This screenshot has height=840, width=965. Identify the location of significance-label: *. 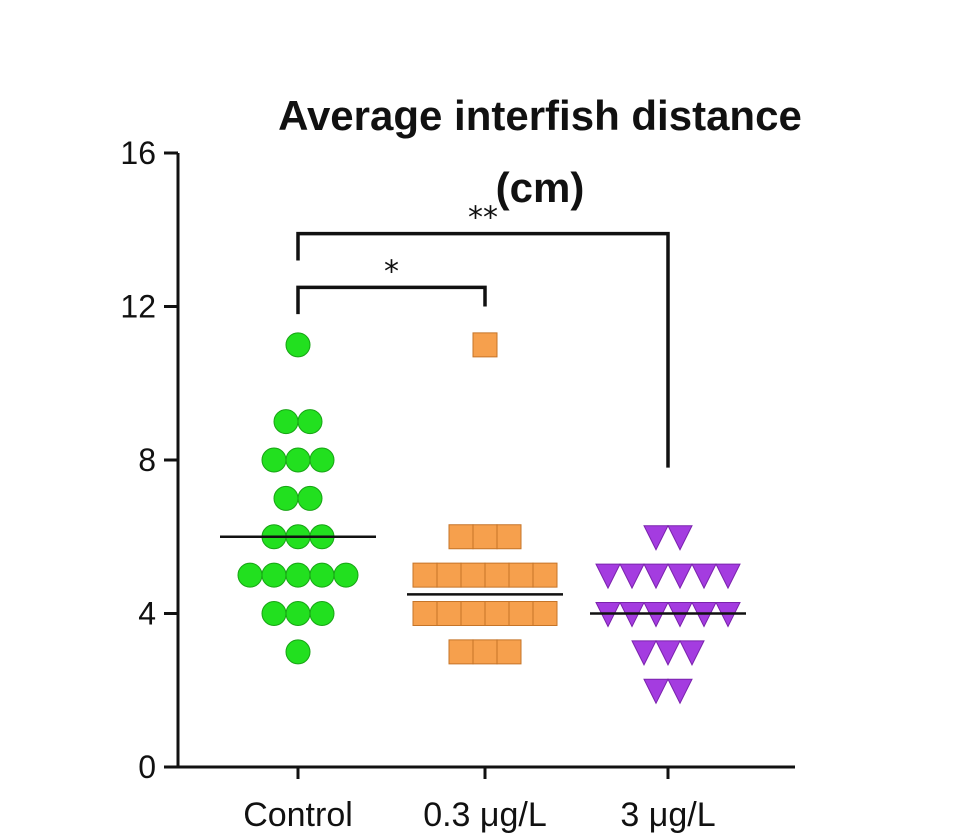
(391, 271).